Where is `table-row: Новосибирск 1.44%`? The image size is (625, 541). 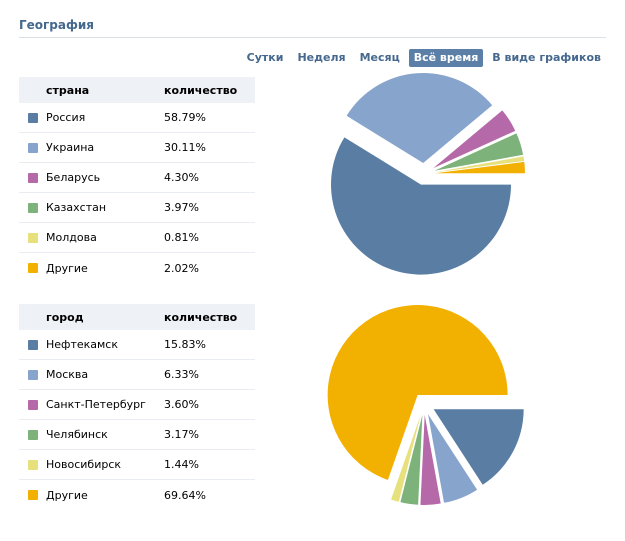
table-row: Новосибирск 1.44% is located at coordinates (137, 465).